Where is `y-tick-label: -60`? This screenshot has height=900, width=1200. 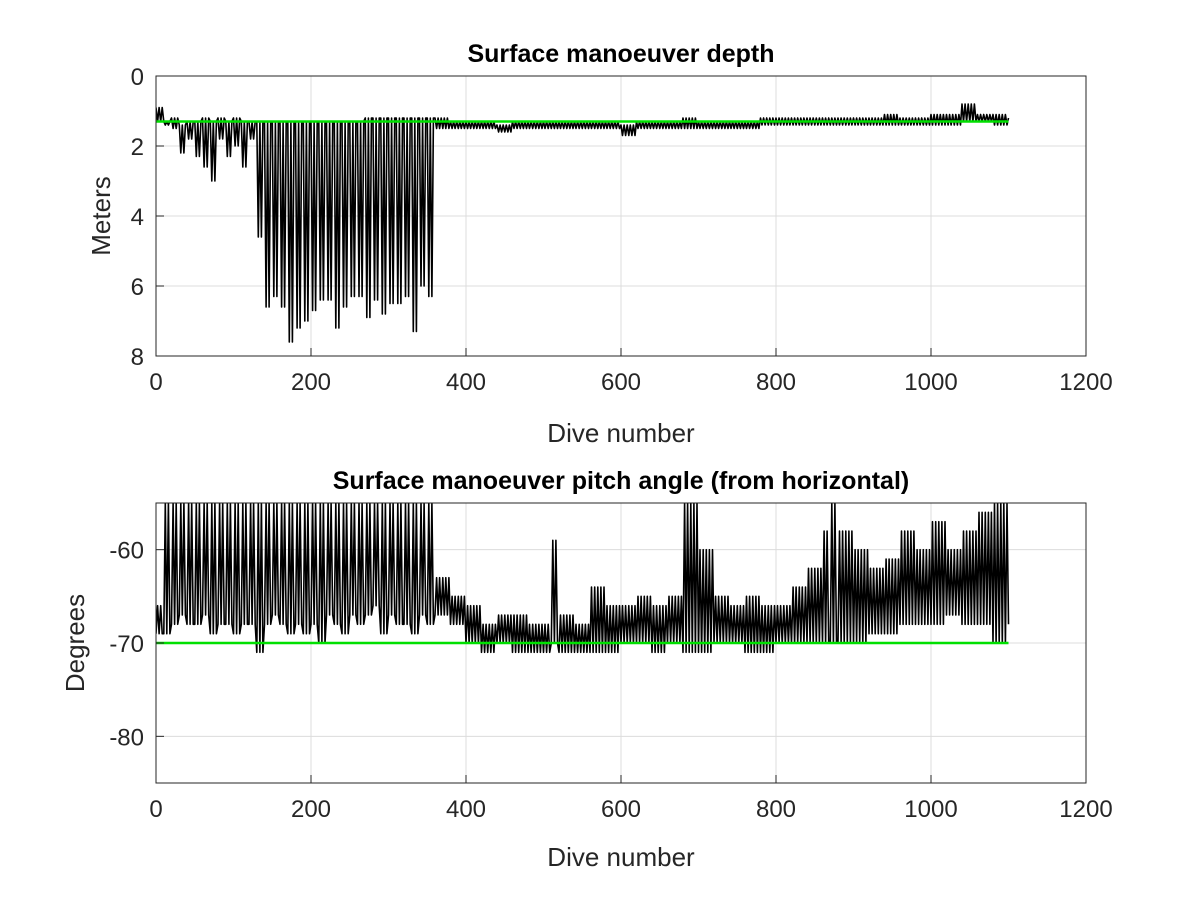 y-tick-label: -60 is located at coordinates (126, 551).